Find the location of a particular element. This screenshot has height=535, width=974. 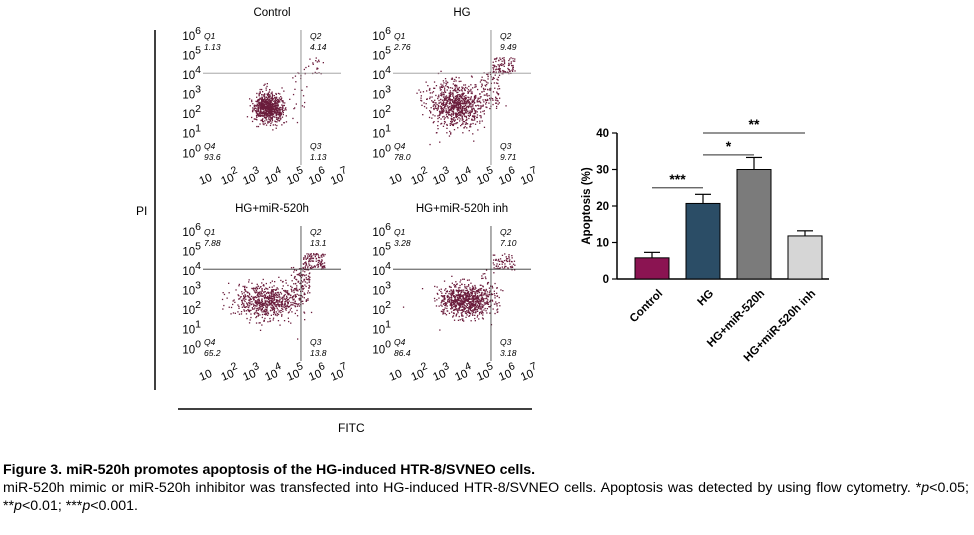

caption-p1-prefix: * is located at coordinates (918, 488).